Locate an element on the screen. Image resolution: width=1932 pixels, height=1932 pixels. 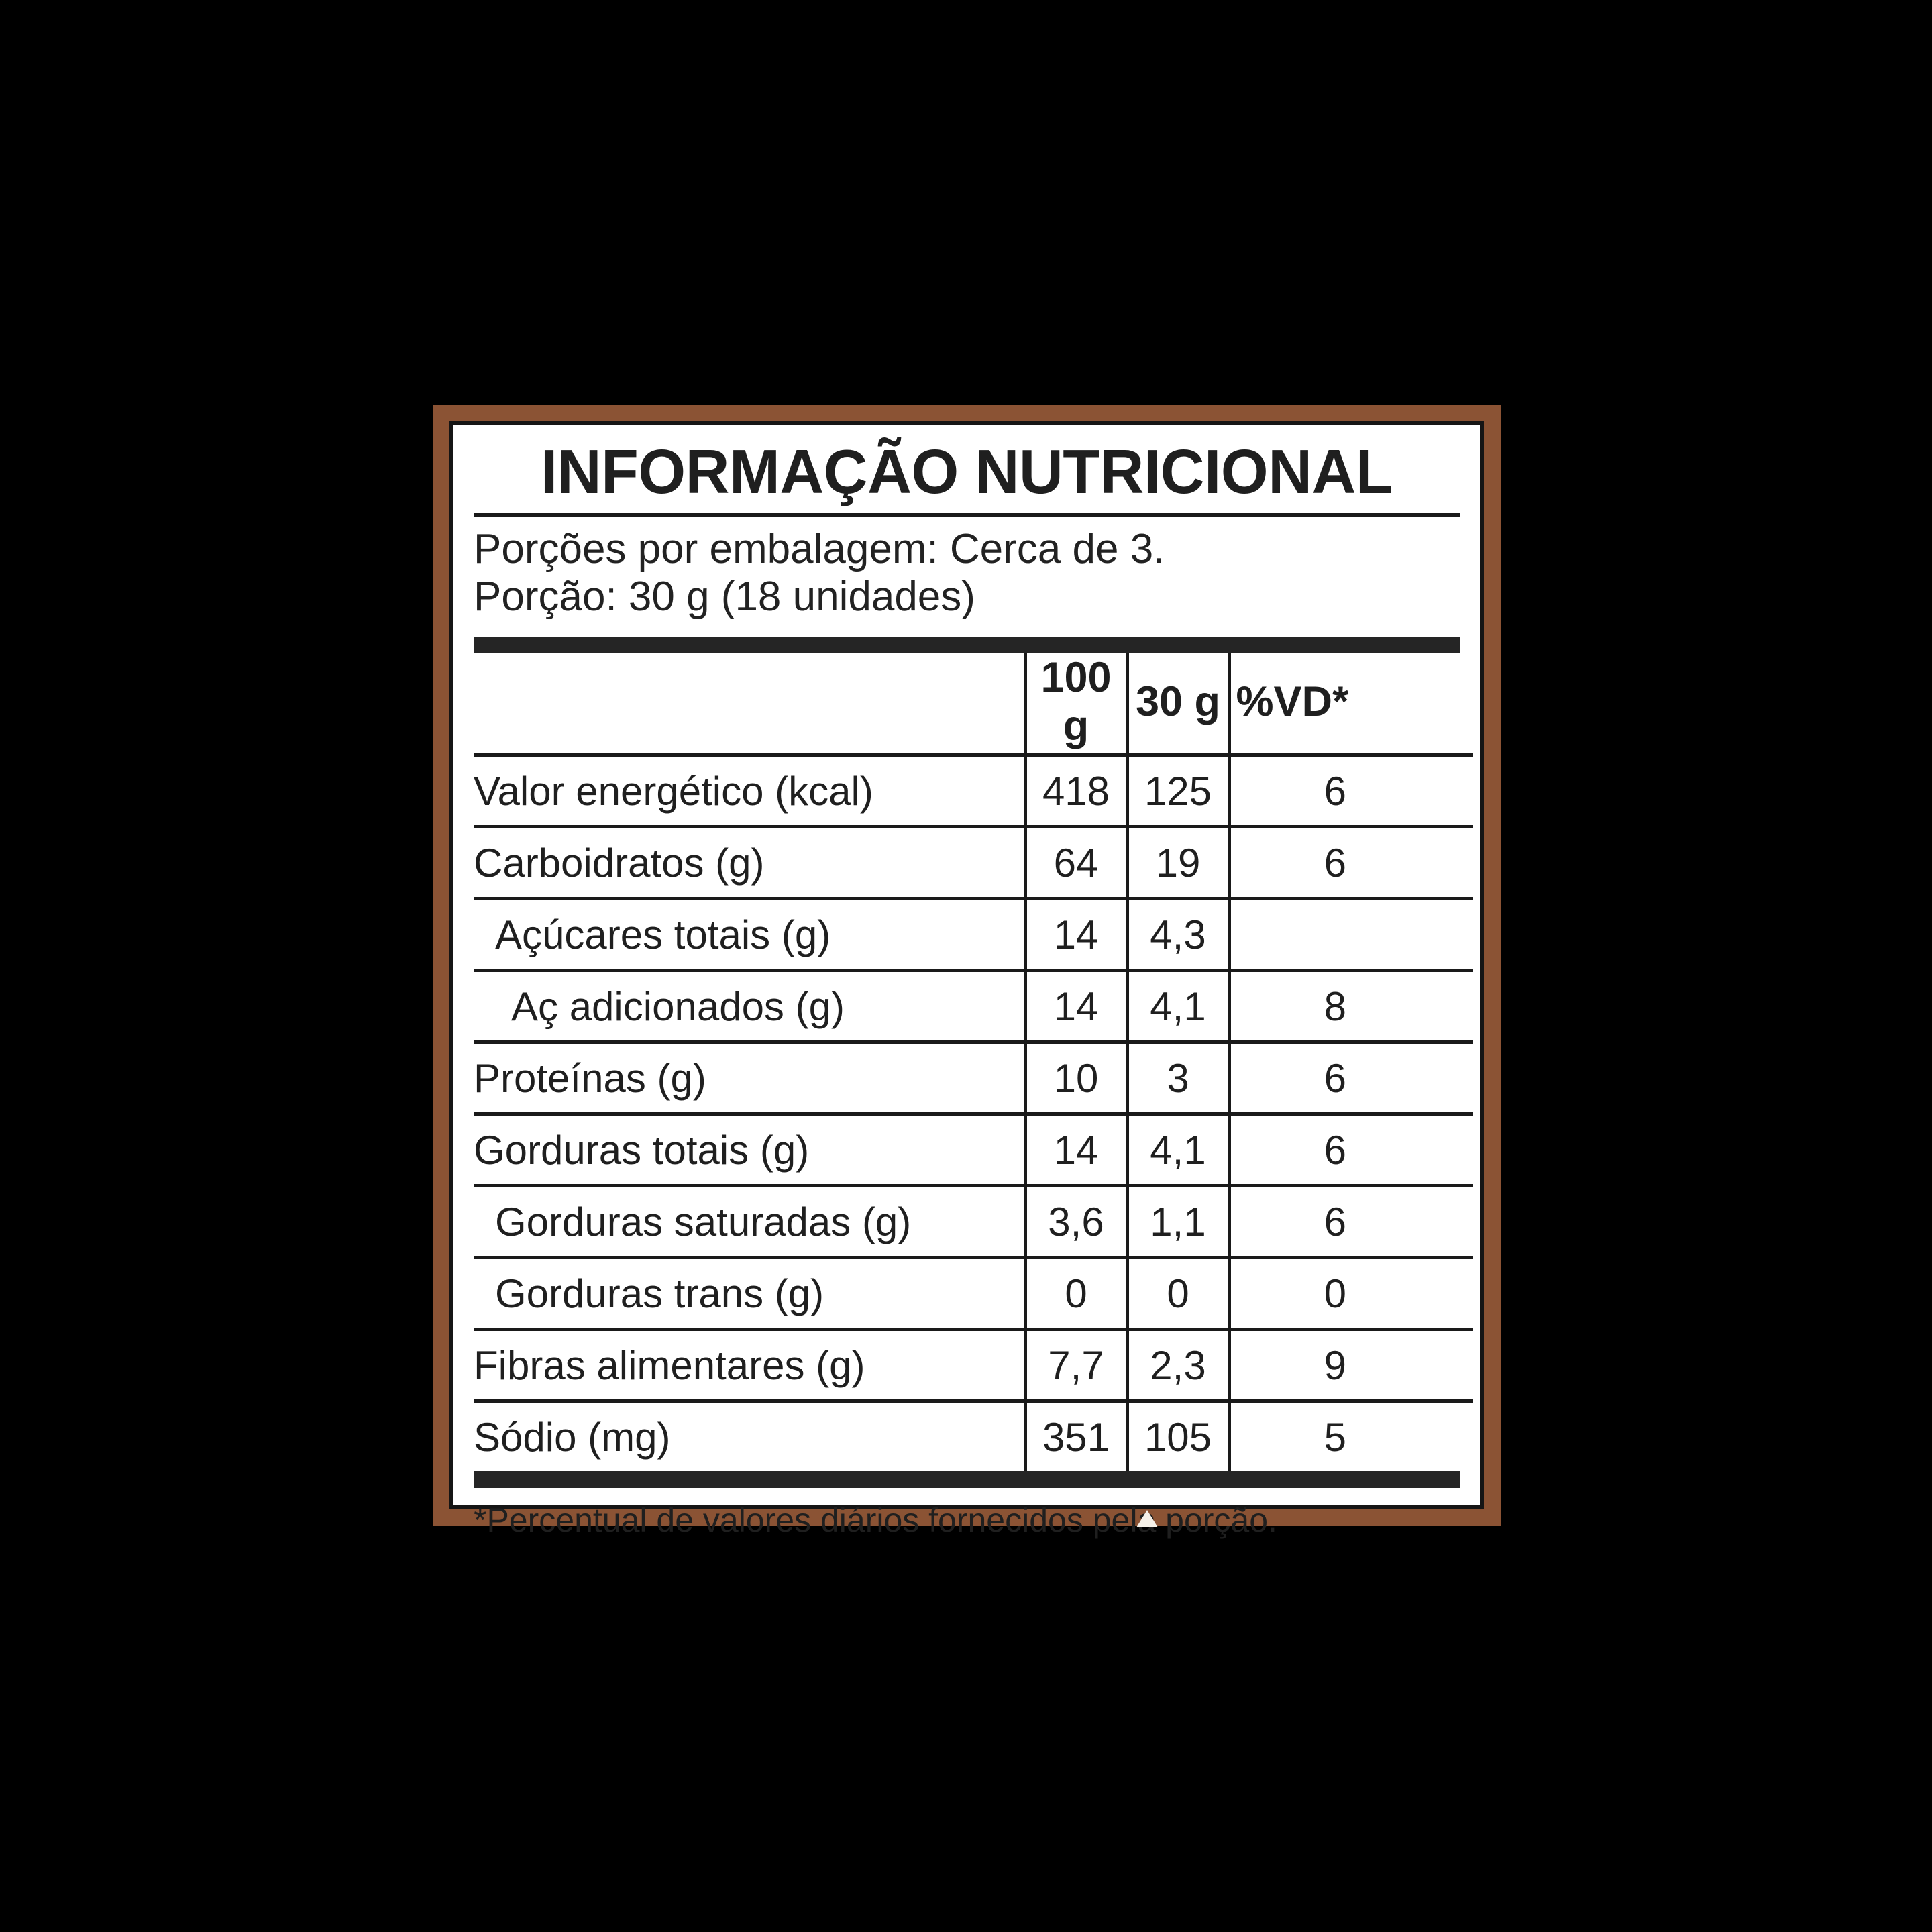
value-percent-vd-cell: 8 is located at coordinates (1350, 1007).